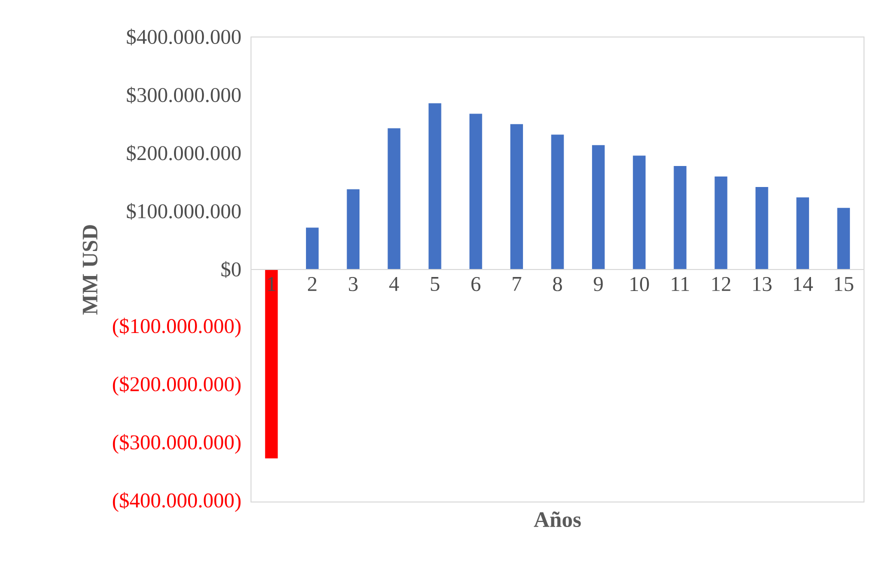 The height and width of the screenshot is (566, 881). What do you see at coordinates (183, 211) in the screenshot?
I see `y-tick-label: $100.000.000` at bounding box center [183, 211].